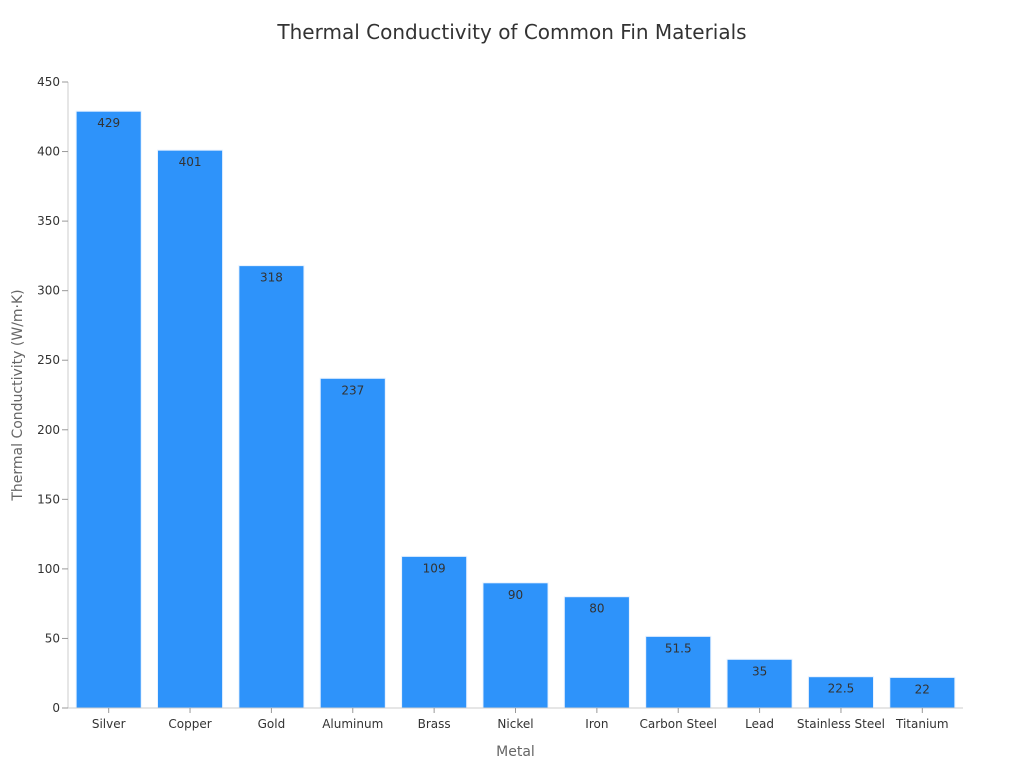 The height and width of the screenshot is (768, 1024). Describe the element at coordinates (48, 430) in the screenshot. I see `y-tick-label: 200` at that location.